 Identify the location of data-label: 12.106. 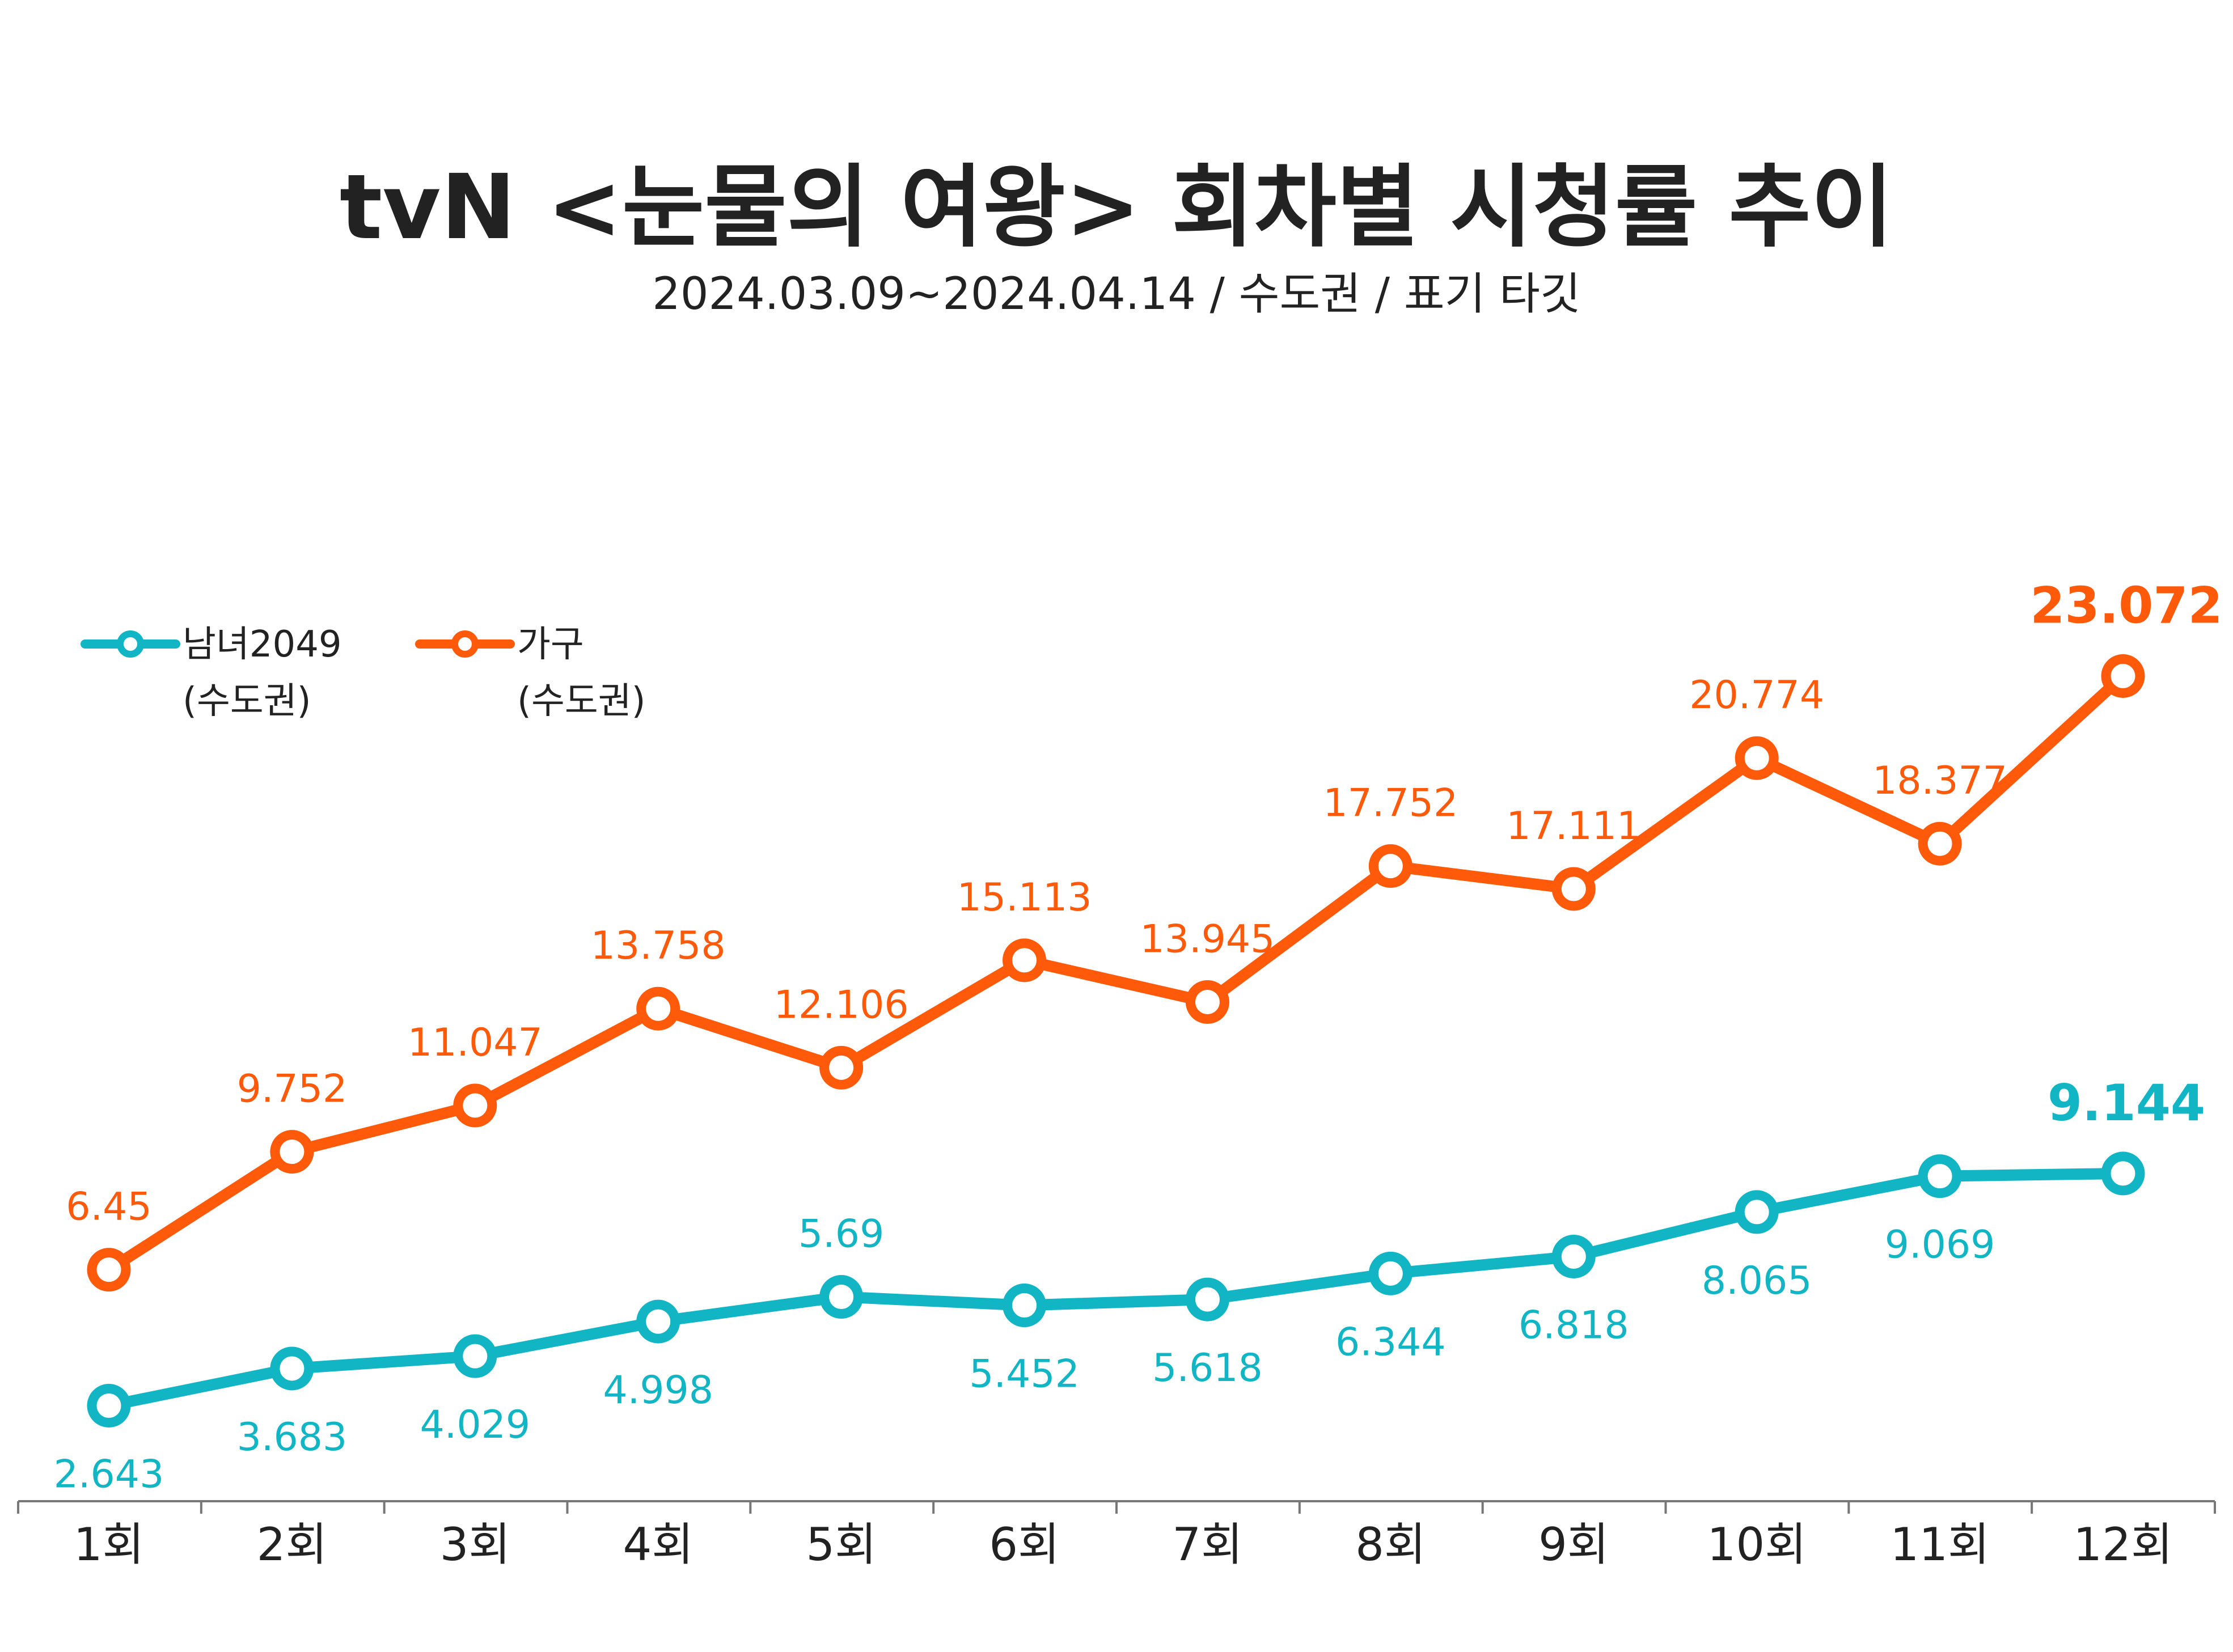
(842, 1005).